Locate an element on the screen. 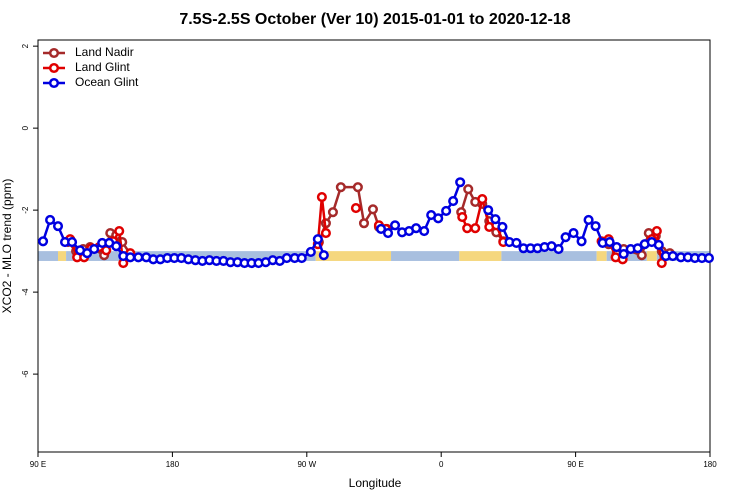  x-tick-label: 0 is located at coordinates (441, 464).